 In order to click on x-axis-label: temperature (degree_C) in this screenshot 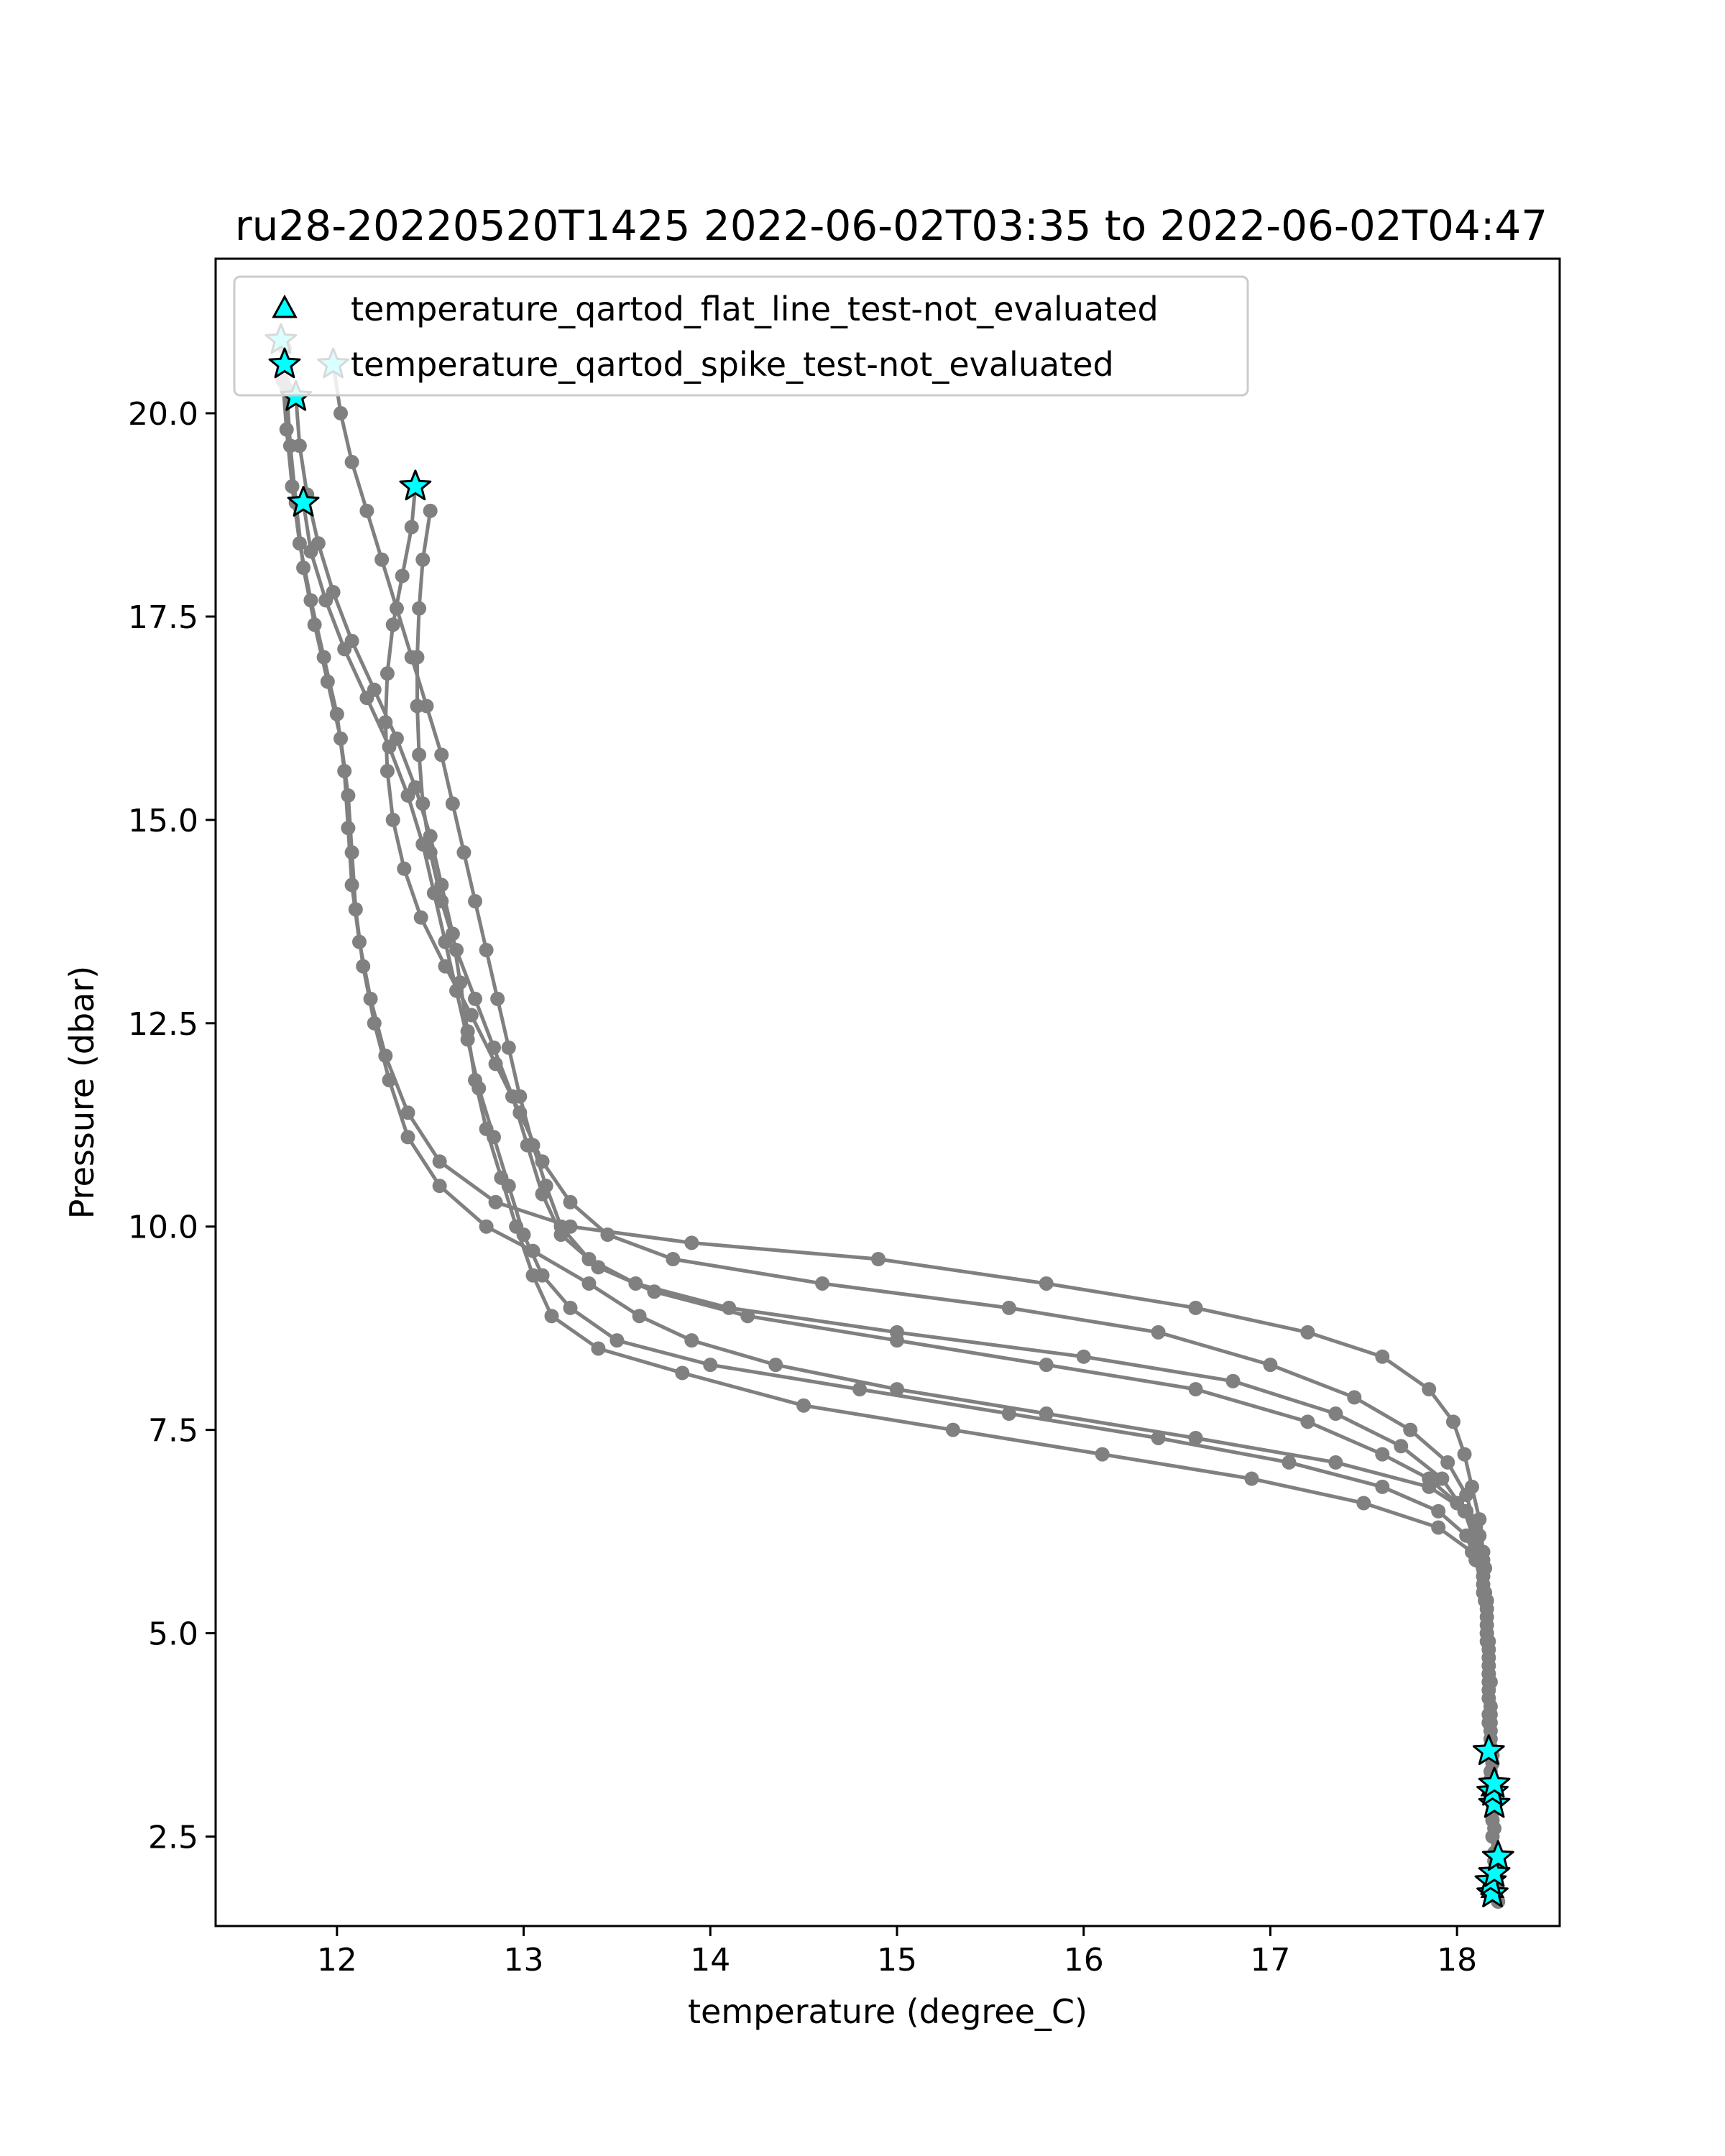, I will do `click(887, 2011)`.